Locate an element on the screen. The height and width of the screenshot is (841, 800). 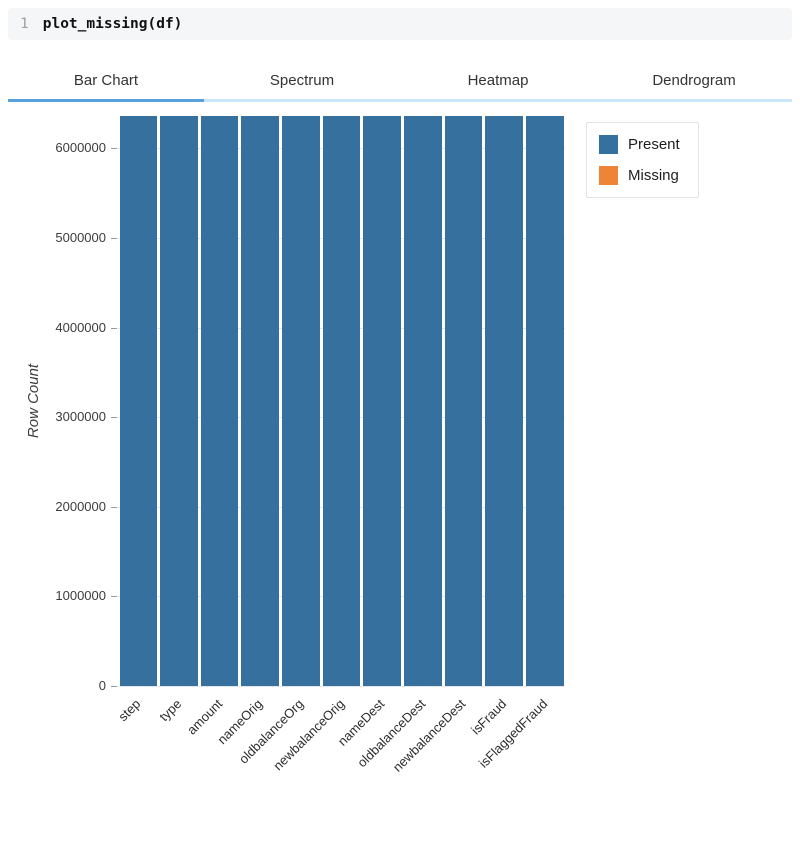
tab-spectrum: Spectrum is located at coordinates (302, 80).